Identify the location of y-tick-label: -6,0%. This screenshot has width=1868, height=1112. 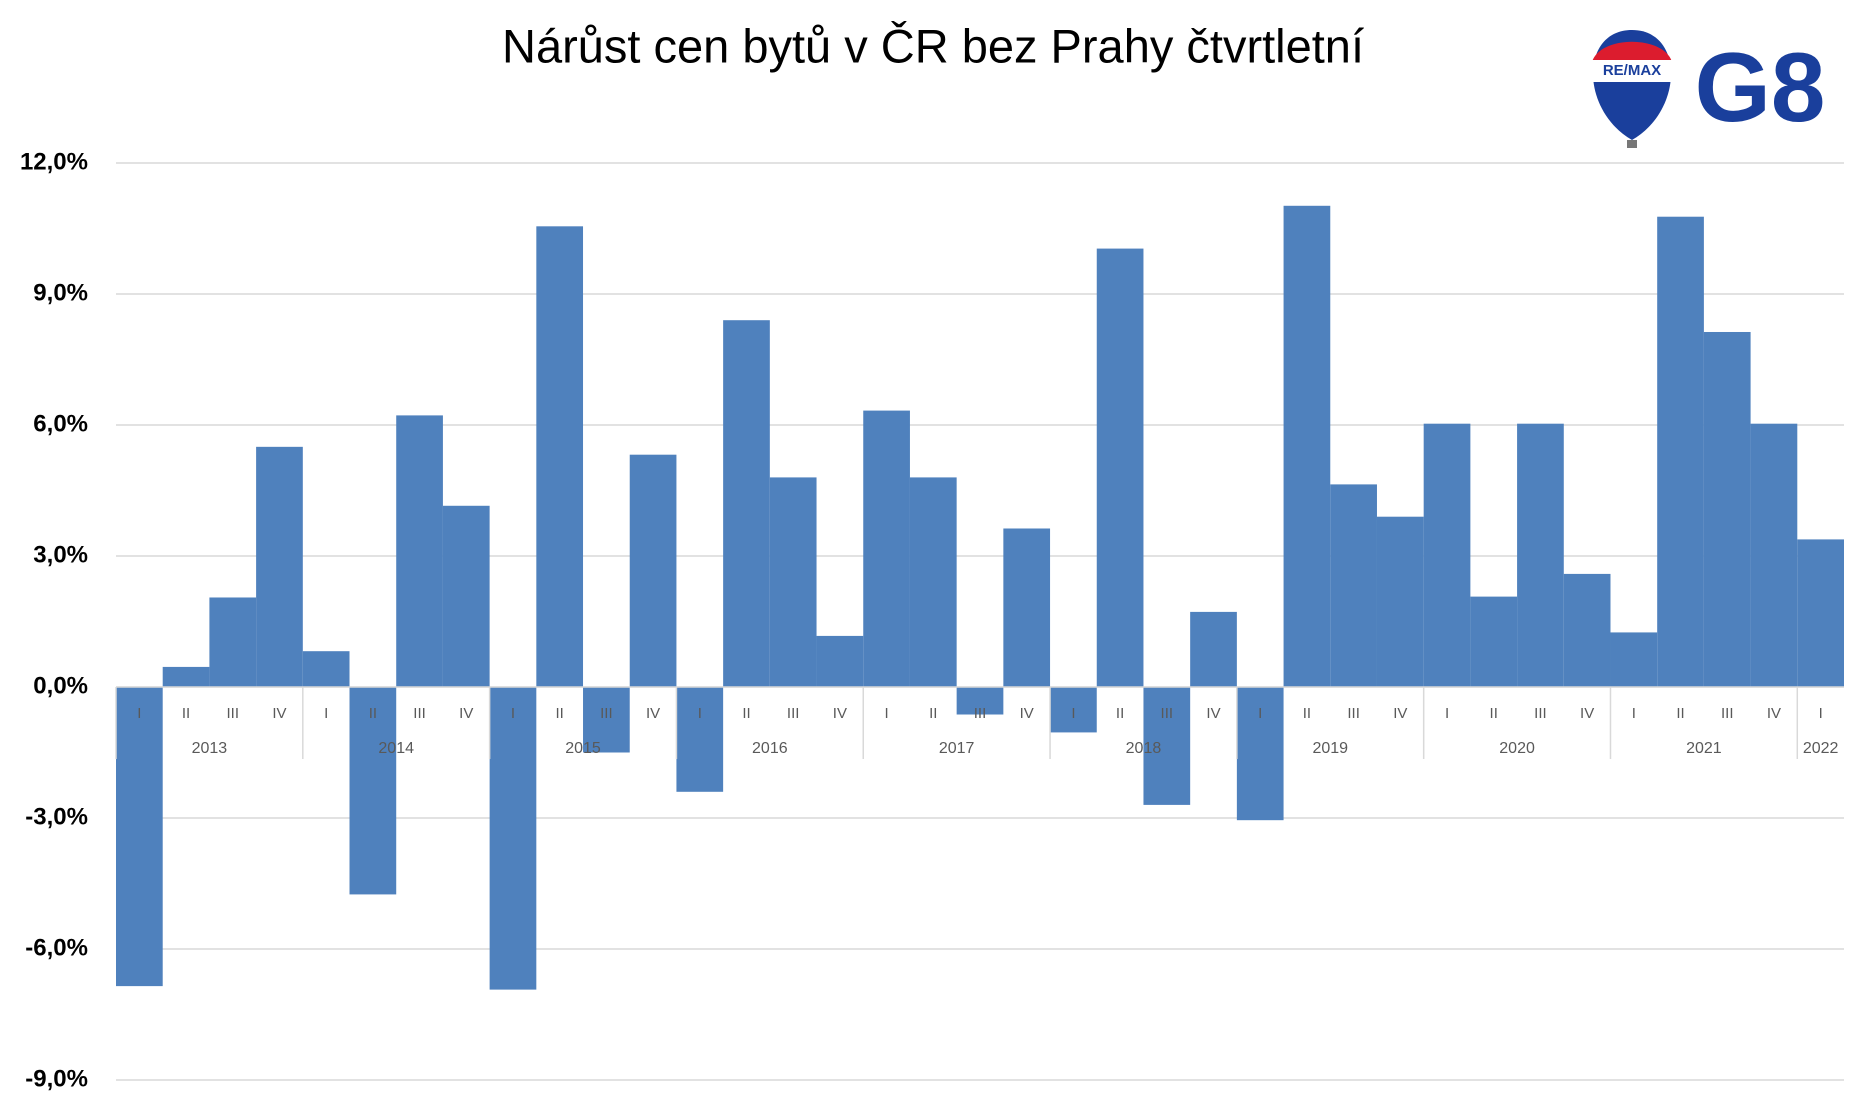
(56, 947).